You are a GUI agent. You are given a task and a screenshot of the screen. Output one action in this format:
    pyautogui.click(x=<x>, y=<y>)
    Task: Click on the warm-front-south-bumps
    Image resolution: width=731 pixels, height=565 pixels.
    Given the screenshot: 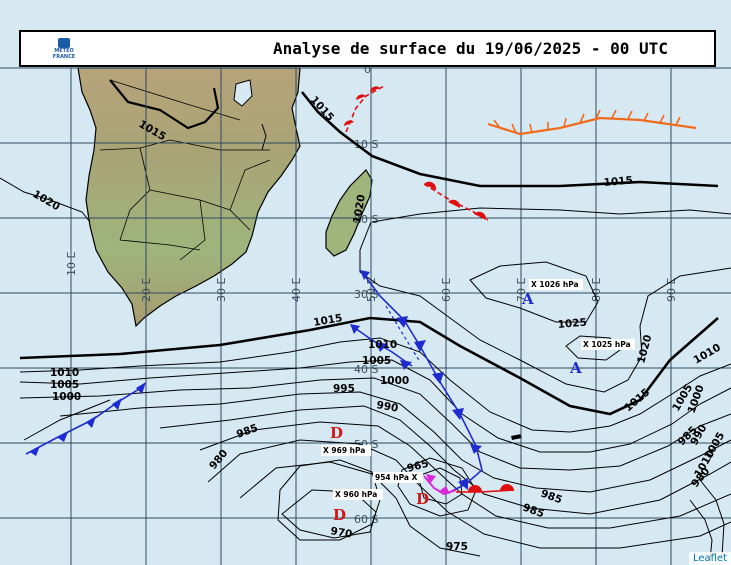 What is the action you would take?
    pyautogui.click(x=491, y=488)
    